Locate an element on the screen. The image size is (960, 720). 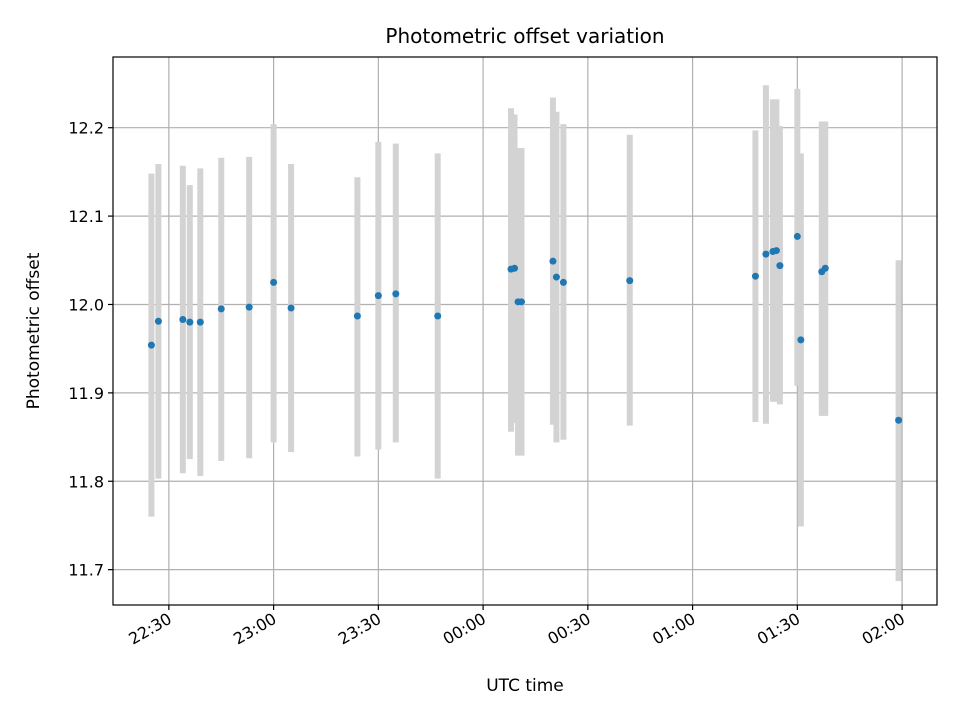
y-tick-label: 11.8 is located at coordinates (86, 481).